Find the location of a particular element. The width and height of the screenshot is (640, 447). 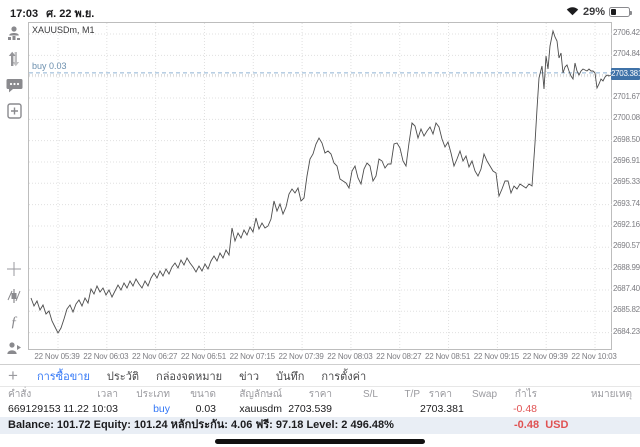

y-tick-label: 2698.500 is located at coordinates (626, 139).